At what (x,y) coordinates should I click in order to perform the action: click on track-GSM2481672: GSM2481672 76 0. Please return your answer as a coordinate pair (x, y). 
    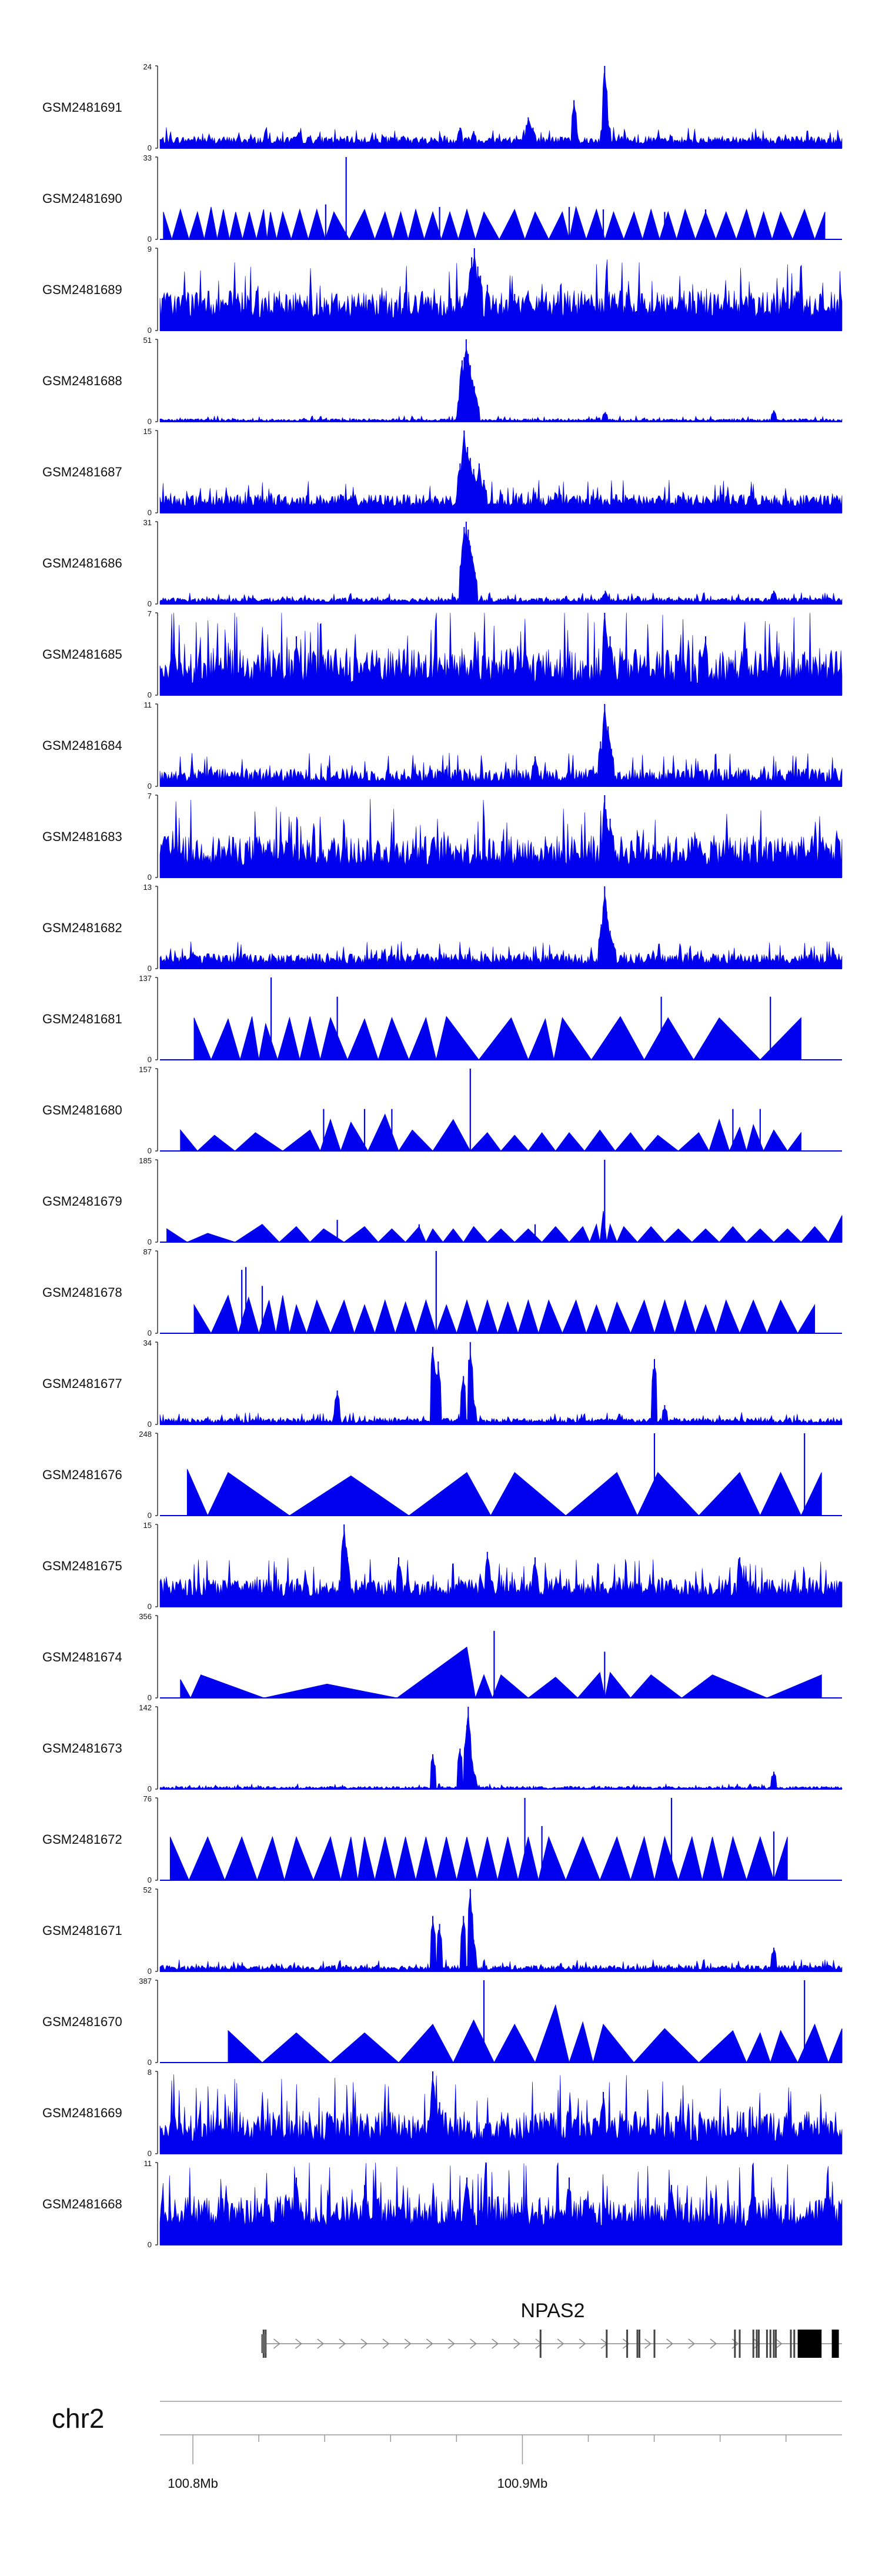
    Looking at the image, I should click on (442, 1839).